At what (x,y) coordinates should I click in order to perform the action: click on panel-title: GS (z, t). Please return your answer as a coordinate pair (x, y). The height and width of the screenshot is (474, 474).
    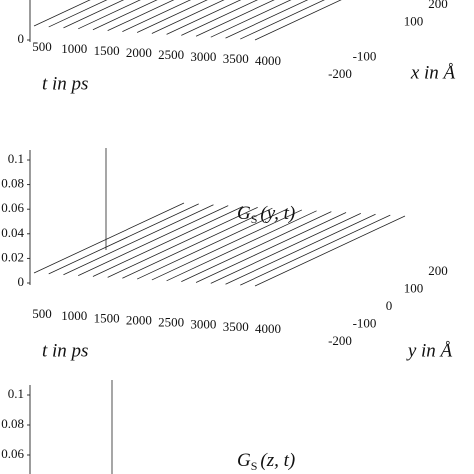
    Looking at the image, I should click on (266, 461).